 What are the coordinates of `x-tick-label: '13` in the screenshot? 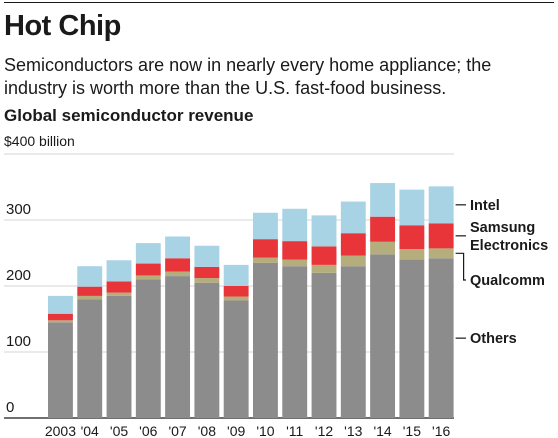 It's located at (353, 430).